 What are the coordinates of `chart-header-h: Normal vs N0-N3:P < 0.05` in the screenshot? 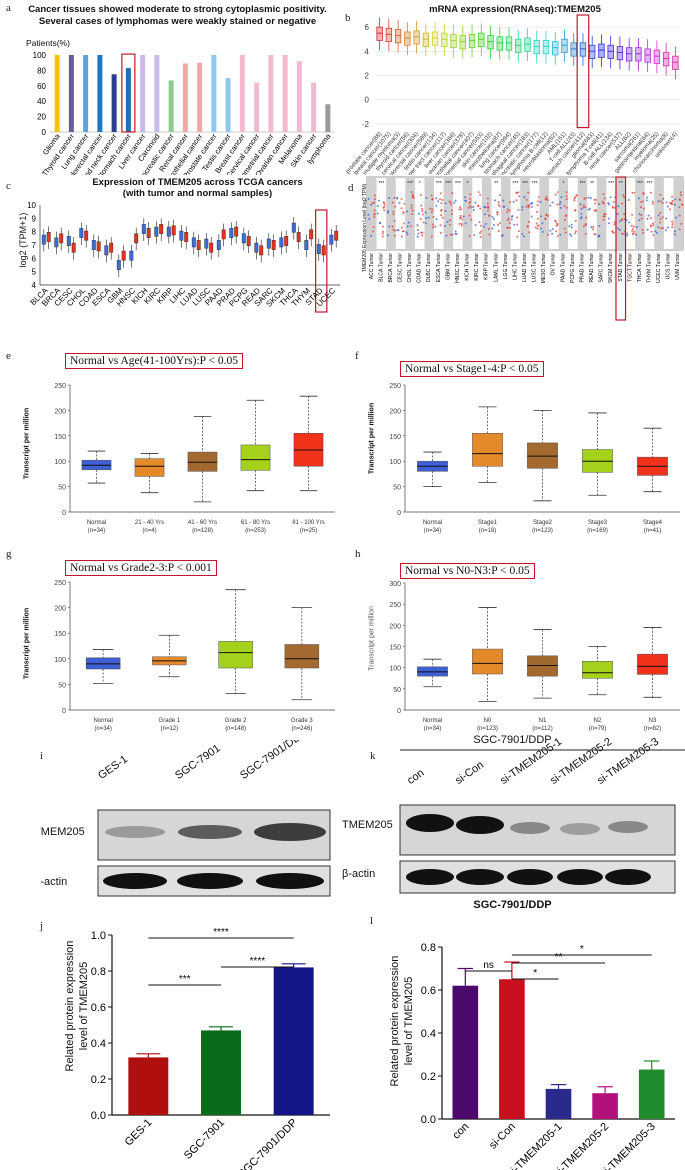 It's located at (467, 571).